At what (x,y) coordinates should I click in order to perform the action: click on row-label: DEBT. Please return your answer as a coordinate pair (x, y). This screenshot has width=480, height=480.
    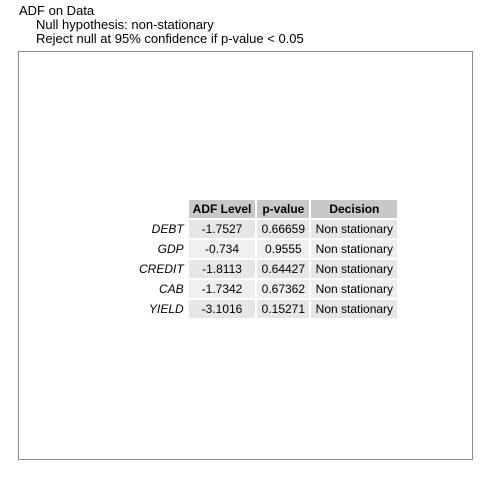
    Looking at the image, I should click on (167, 229).